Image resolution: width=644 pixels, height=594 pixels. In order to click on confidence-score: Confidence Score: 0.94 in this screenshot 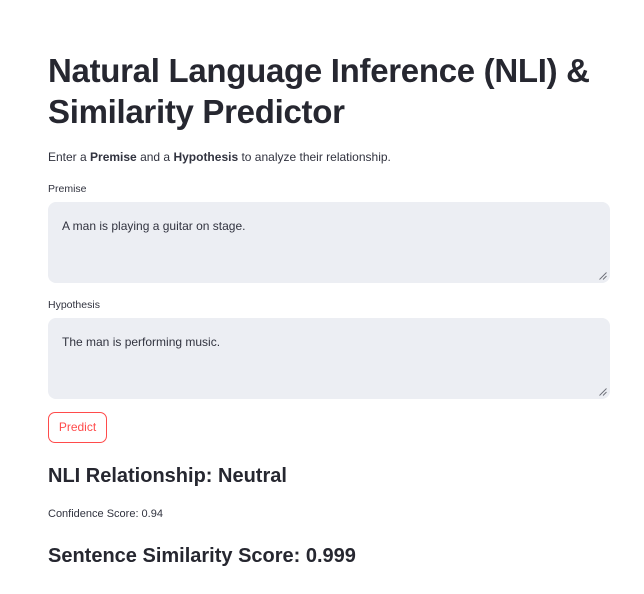, I will do `click(105, 514)`.